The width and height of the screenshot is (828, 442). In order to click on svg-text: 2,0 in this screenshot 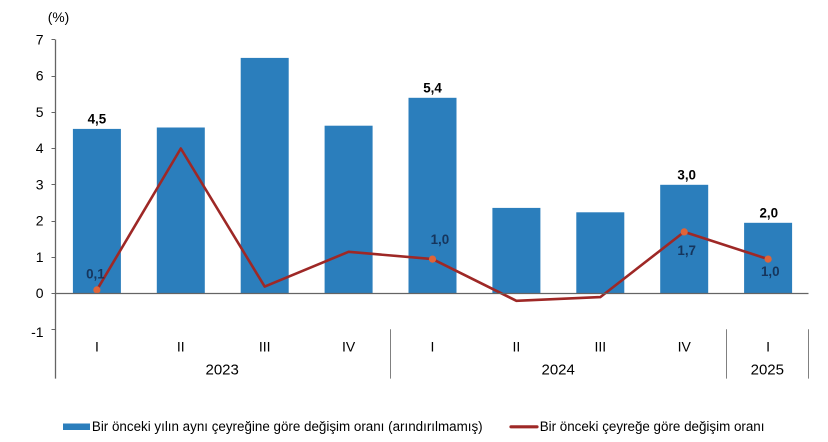, I will do `click(768, 213)`.